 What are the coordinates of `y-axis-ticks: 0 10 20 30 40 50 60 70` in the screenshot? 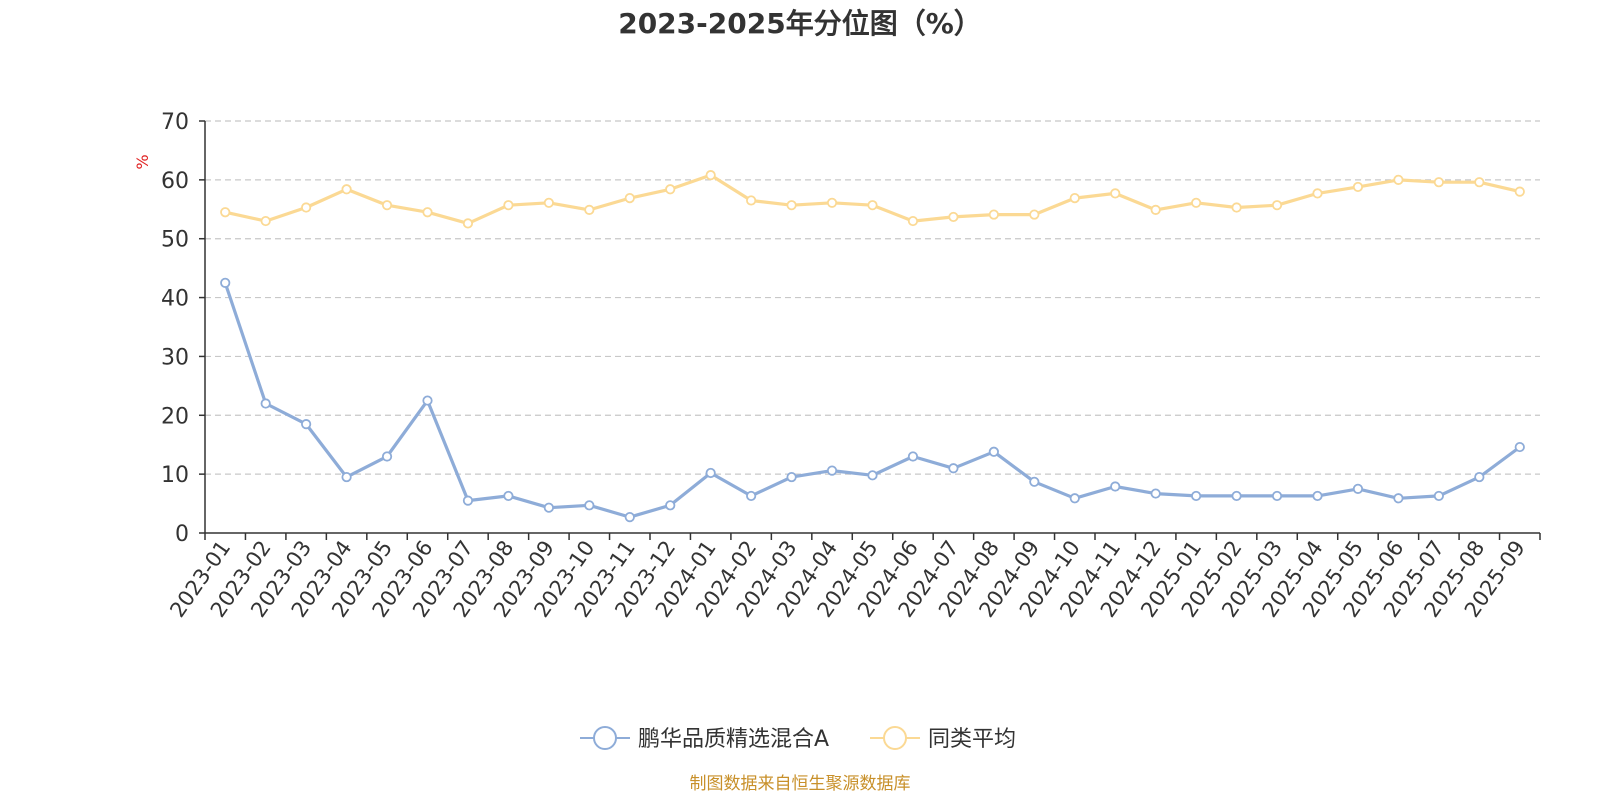 It's located at (183, 328).